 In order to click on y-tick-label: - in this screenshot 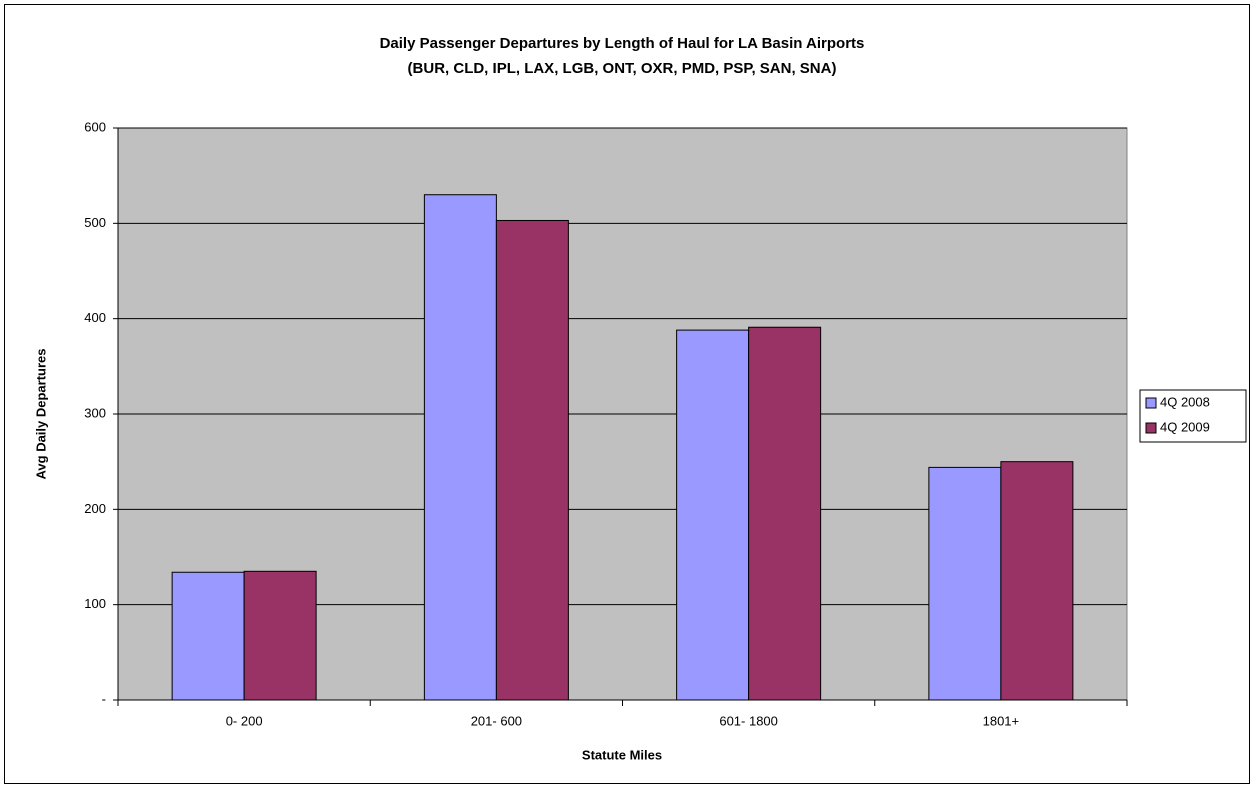, I will do `click(104, 698)`.